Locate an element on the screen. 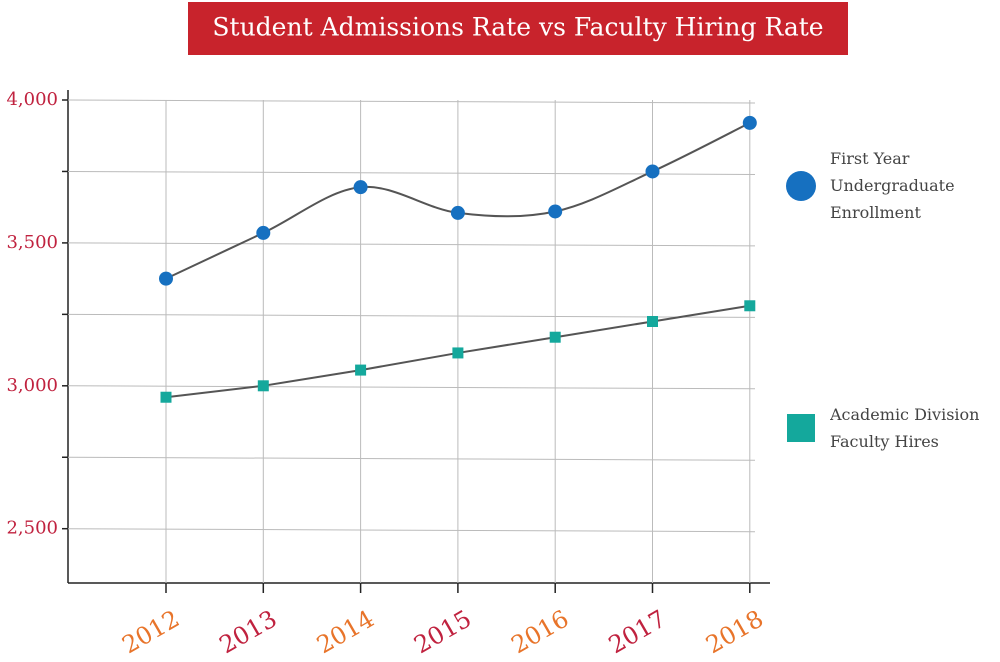  y-tick-label: 4,000 is located at coordinates (32, 99).